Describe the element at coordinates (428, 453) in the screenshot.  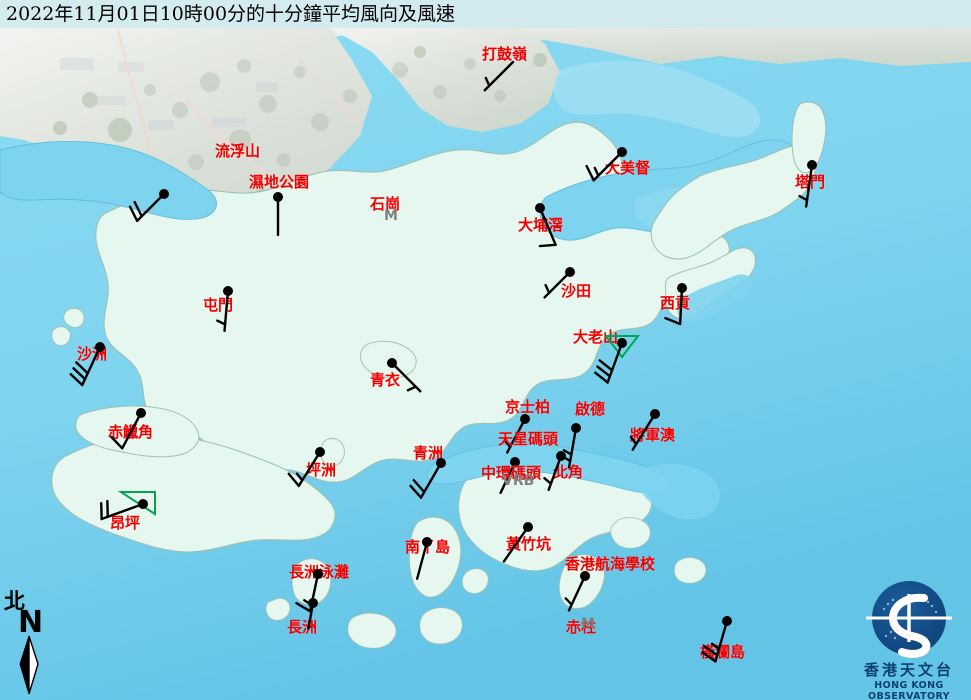
I see `station-label: 青洲` at that location.